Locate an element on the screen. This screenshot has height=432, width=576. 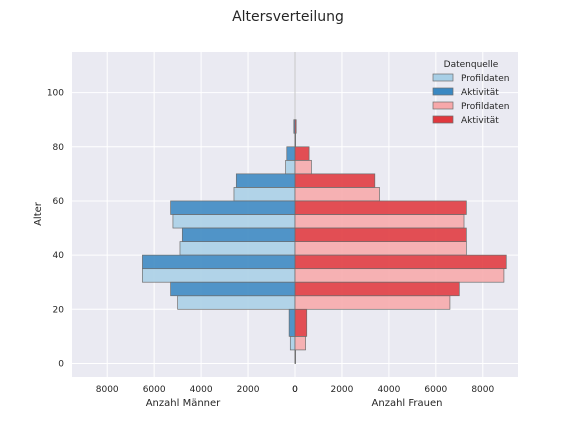
y-axis-label: Alter is located at coordinates (38, 213).